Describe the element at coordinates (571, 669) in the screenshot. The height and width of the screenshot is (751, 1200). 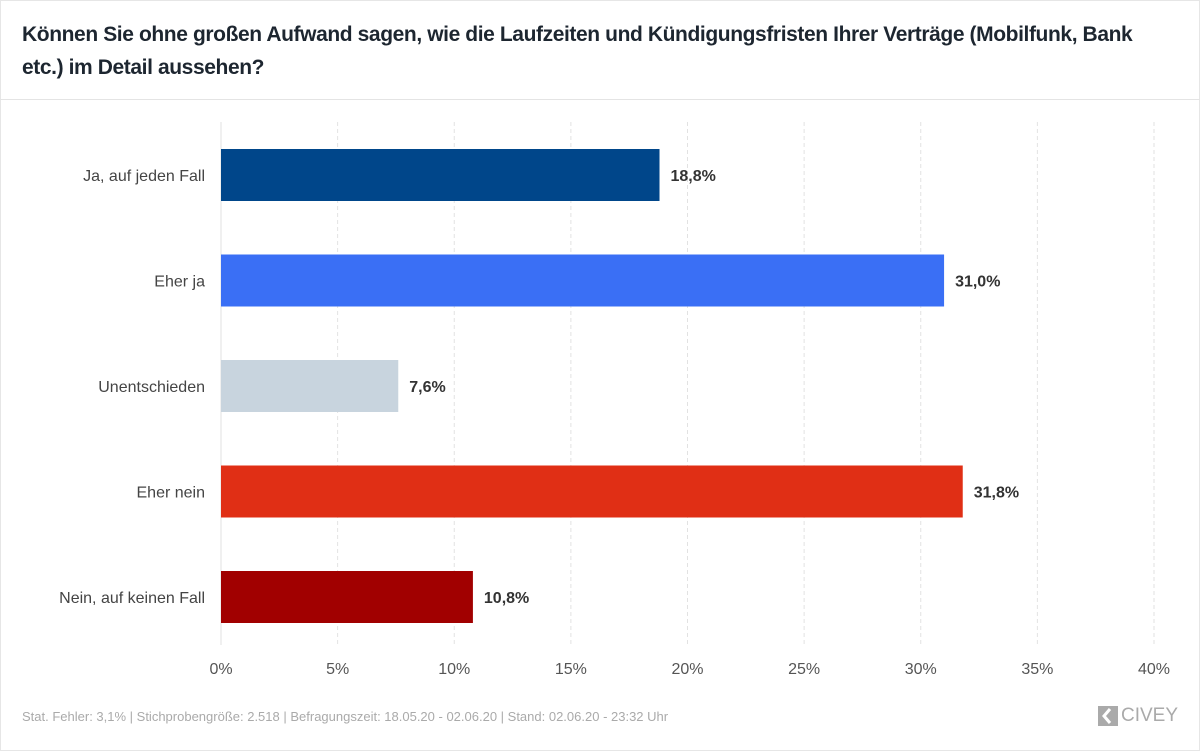
I see `x-tick-label: 15%` at that location.